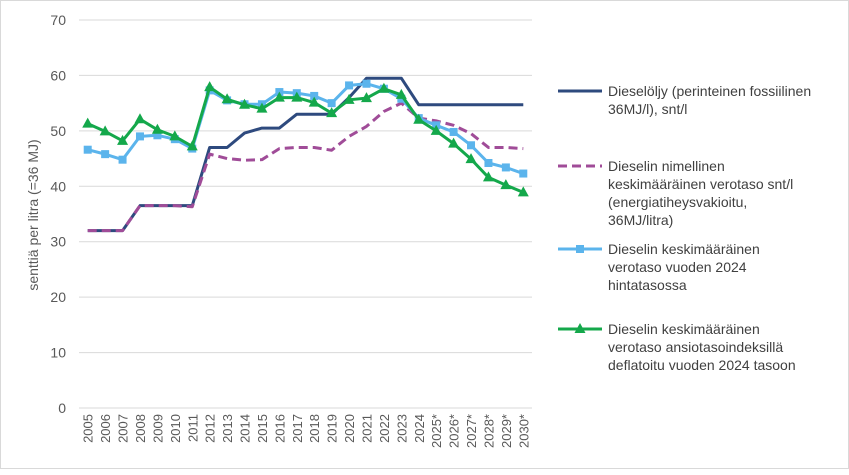 This screenshot has width=849, height=475. Describe the element at coordinates (58, 242) in the screenshot. I see `y-tick-label: 30` at that location.